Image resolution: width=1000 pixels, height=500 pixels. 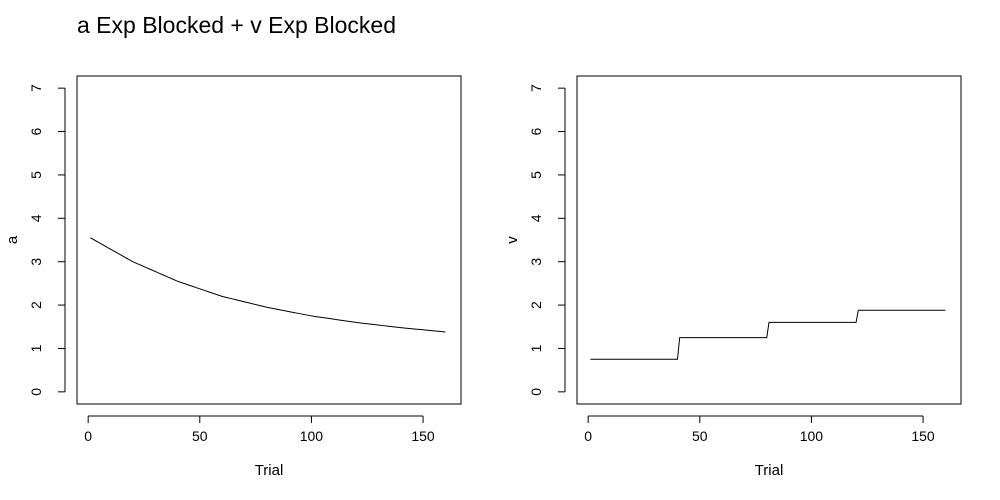 I want to click on y-axis-label: a, so click(x=12, y=239).